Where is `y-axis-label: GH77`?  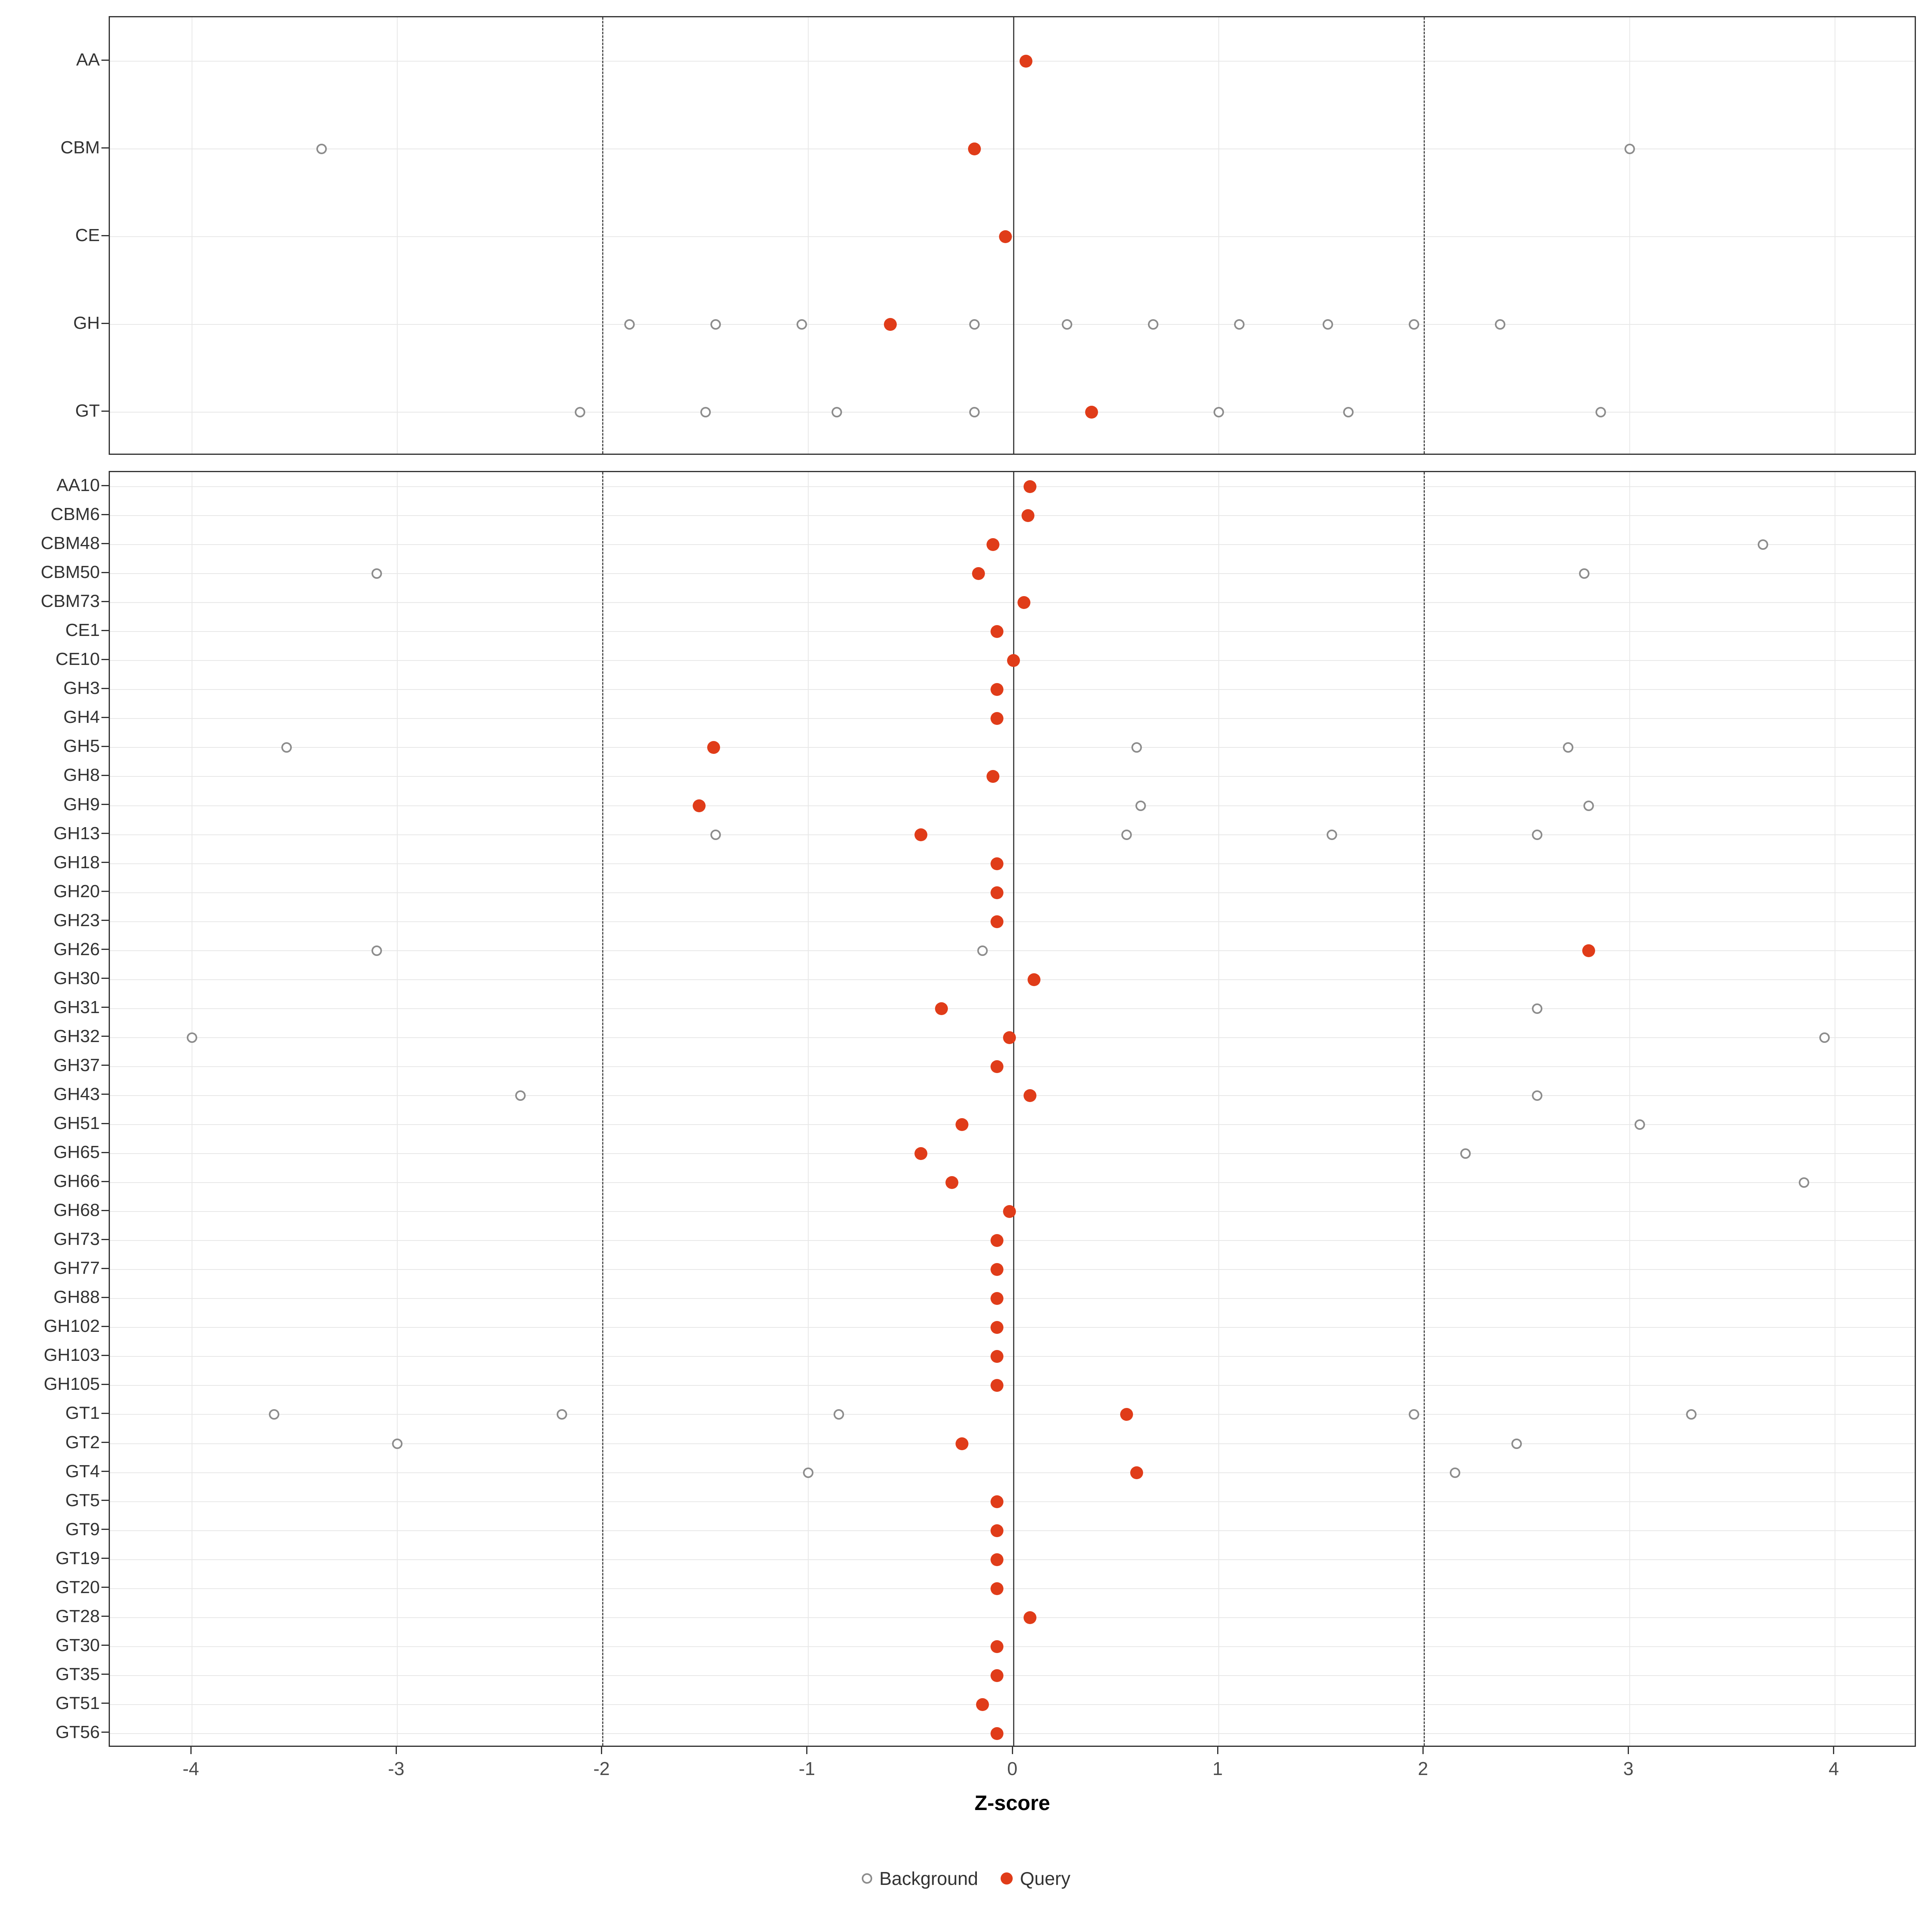 y-axis-label: GH77 is located at coordinates (77, 1268).